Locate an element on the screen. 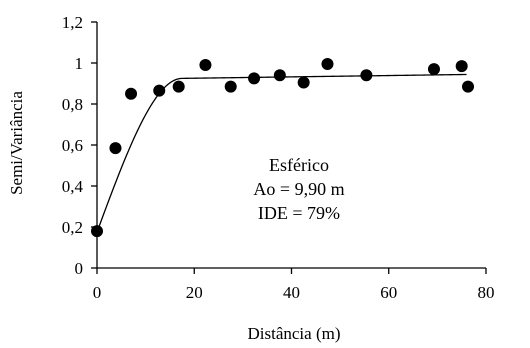  annotation-ide: IDE = 79% is located at coordinates (299, 213).